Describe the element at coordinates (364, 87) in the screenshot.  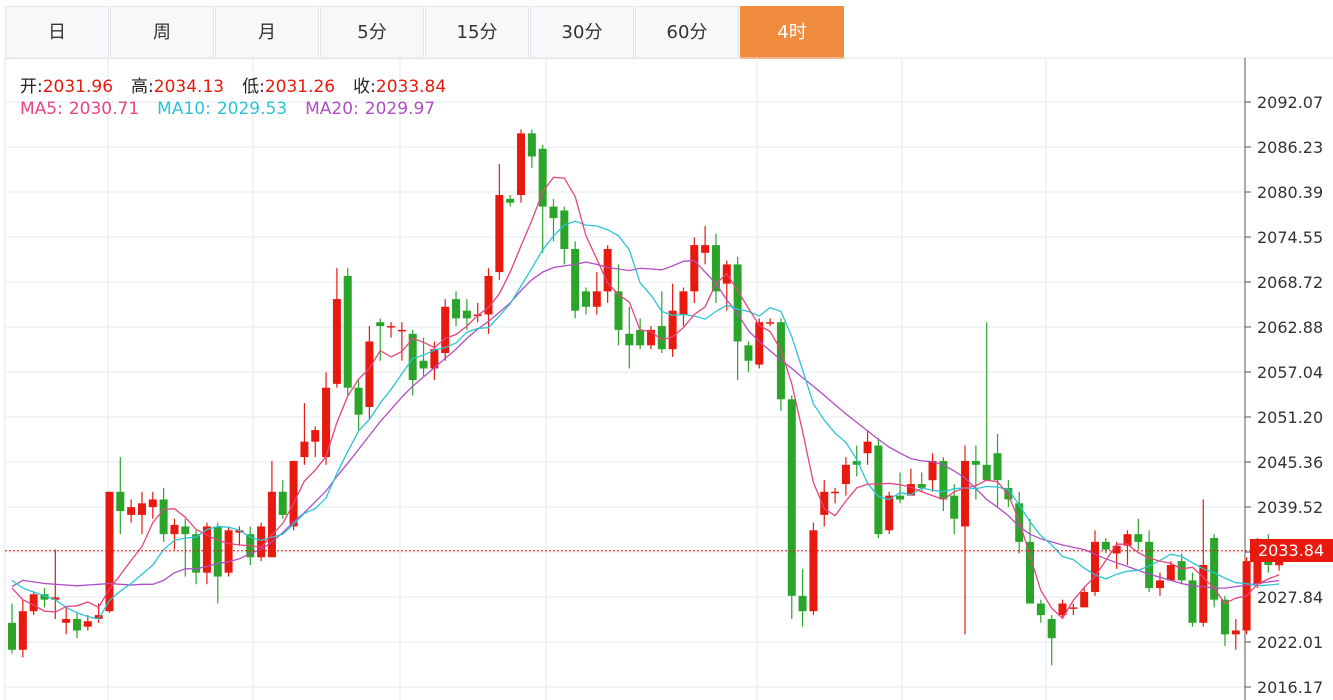
I see `close-label: 收:` at that location.